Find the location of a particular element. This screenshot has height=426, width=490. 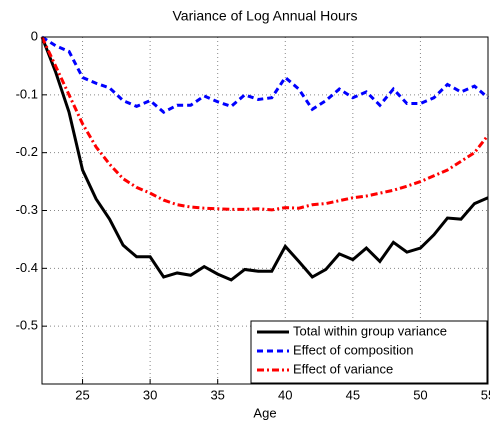

x-tick-label: 35 is located at coordinates (217, 394).